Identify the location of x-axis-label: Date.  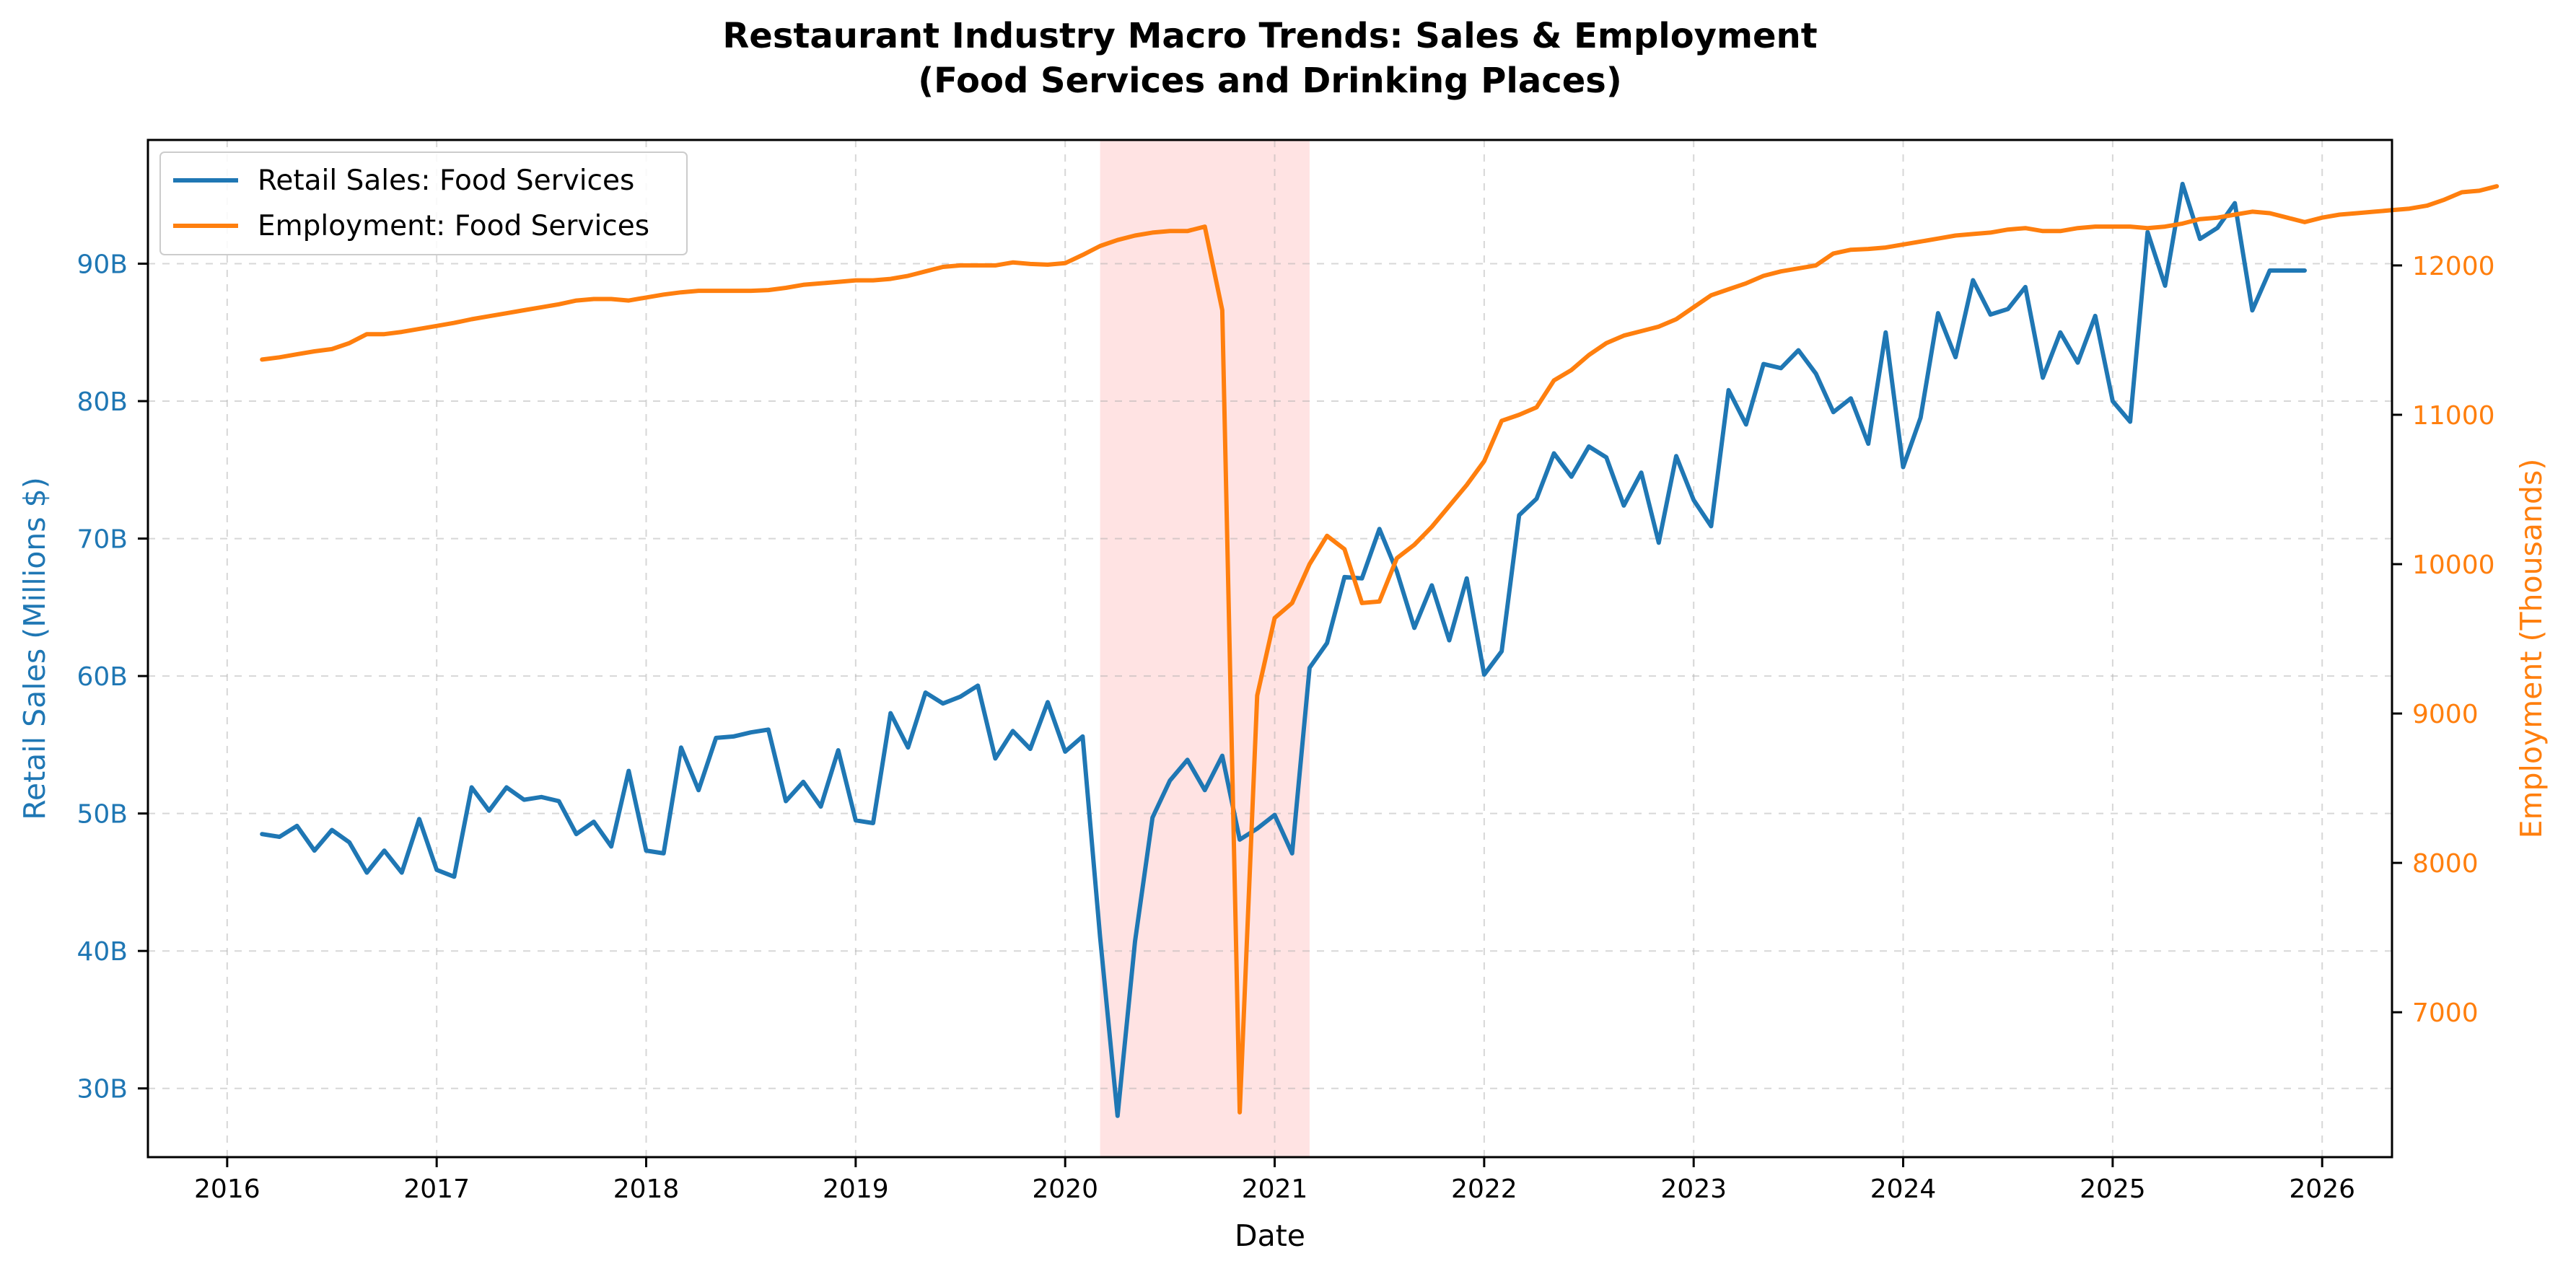
(1270, 1236).